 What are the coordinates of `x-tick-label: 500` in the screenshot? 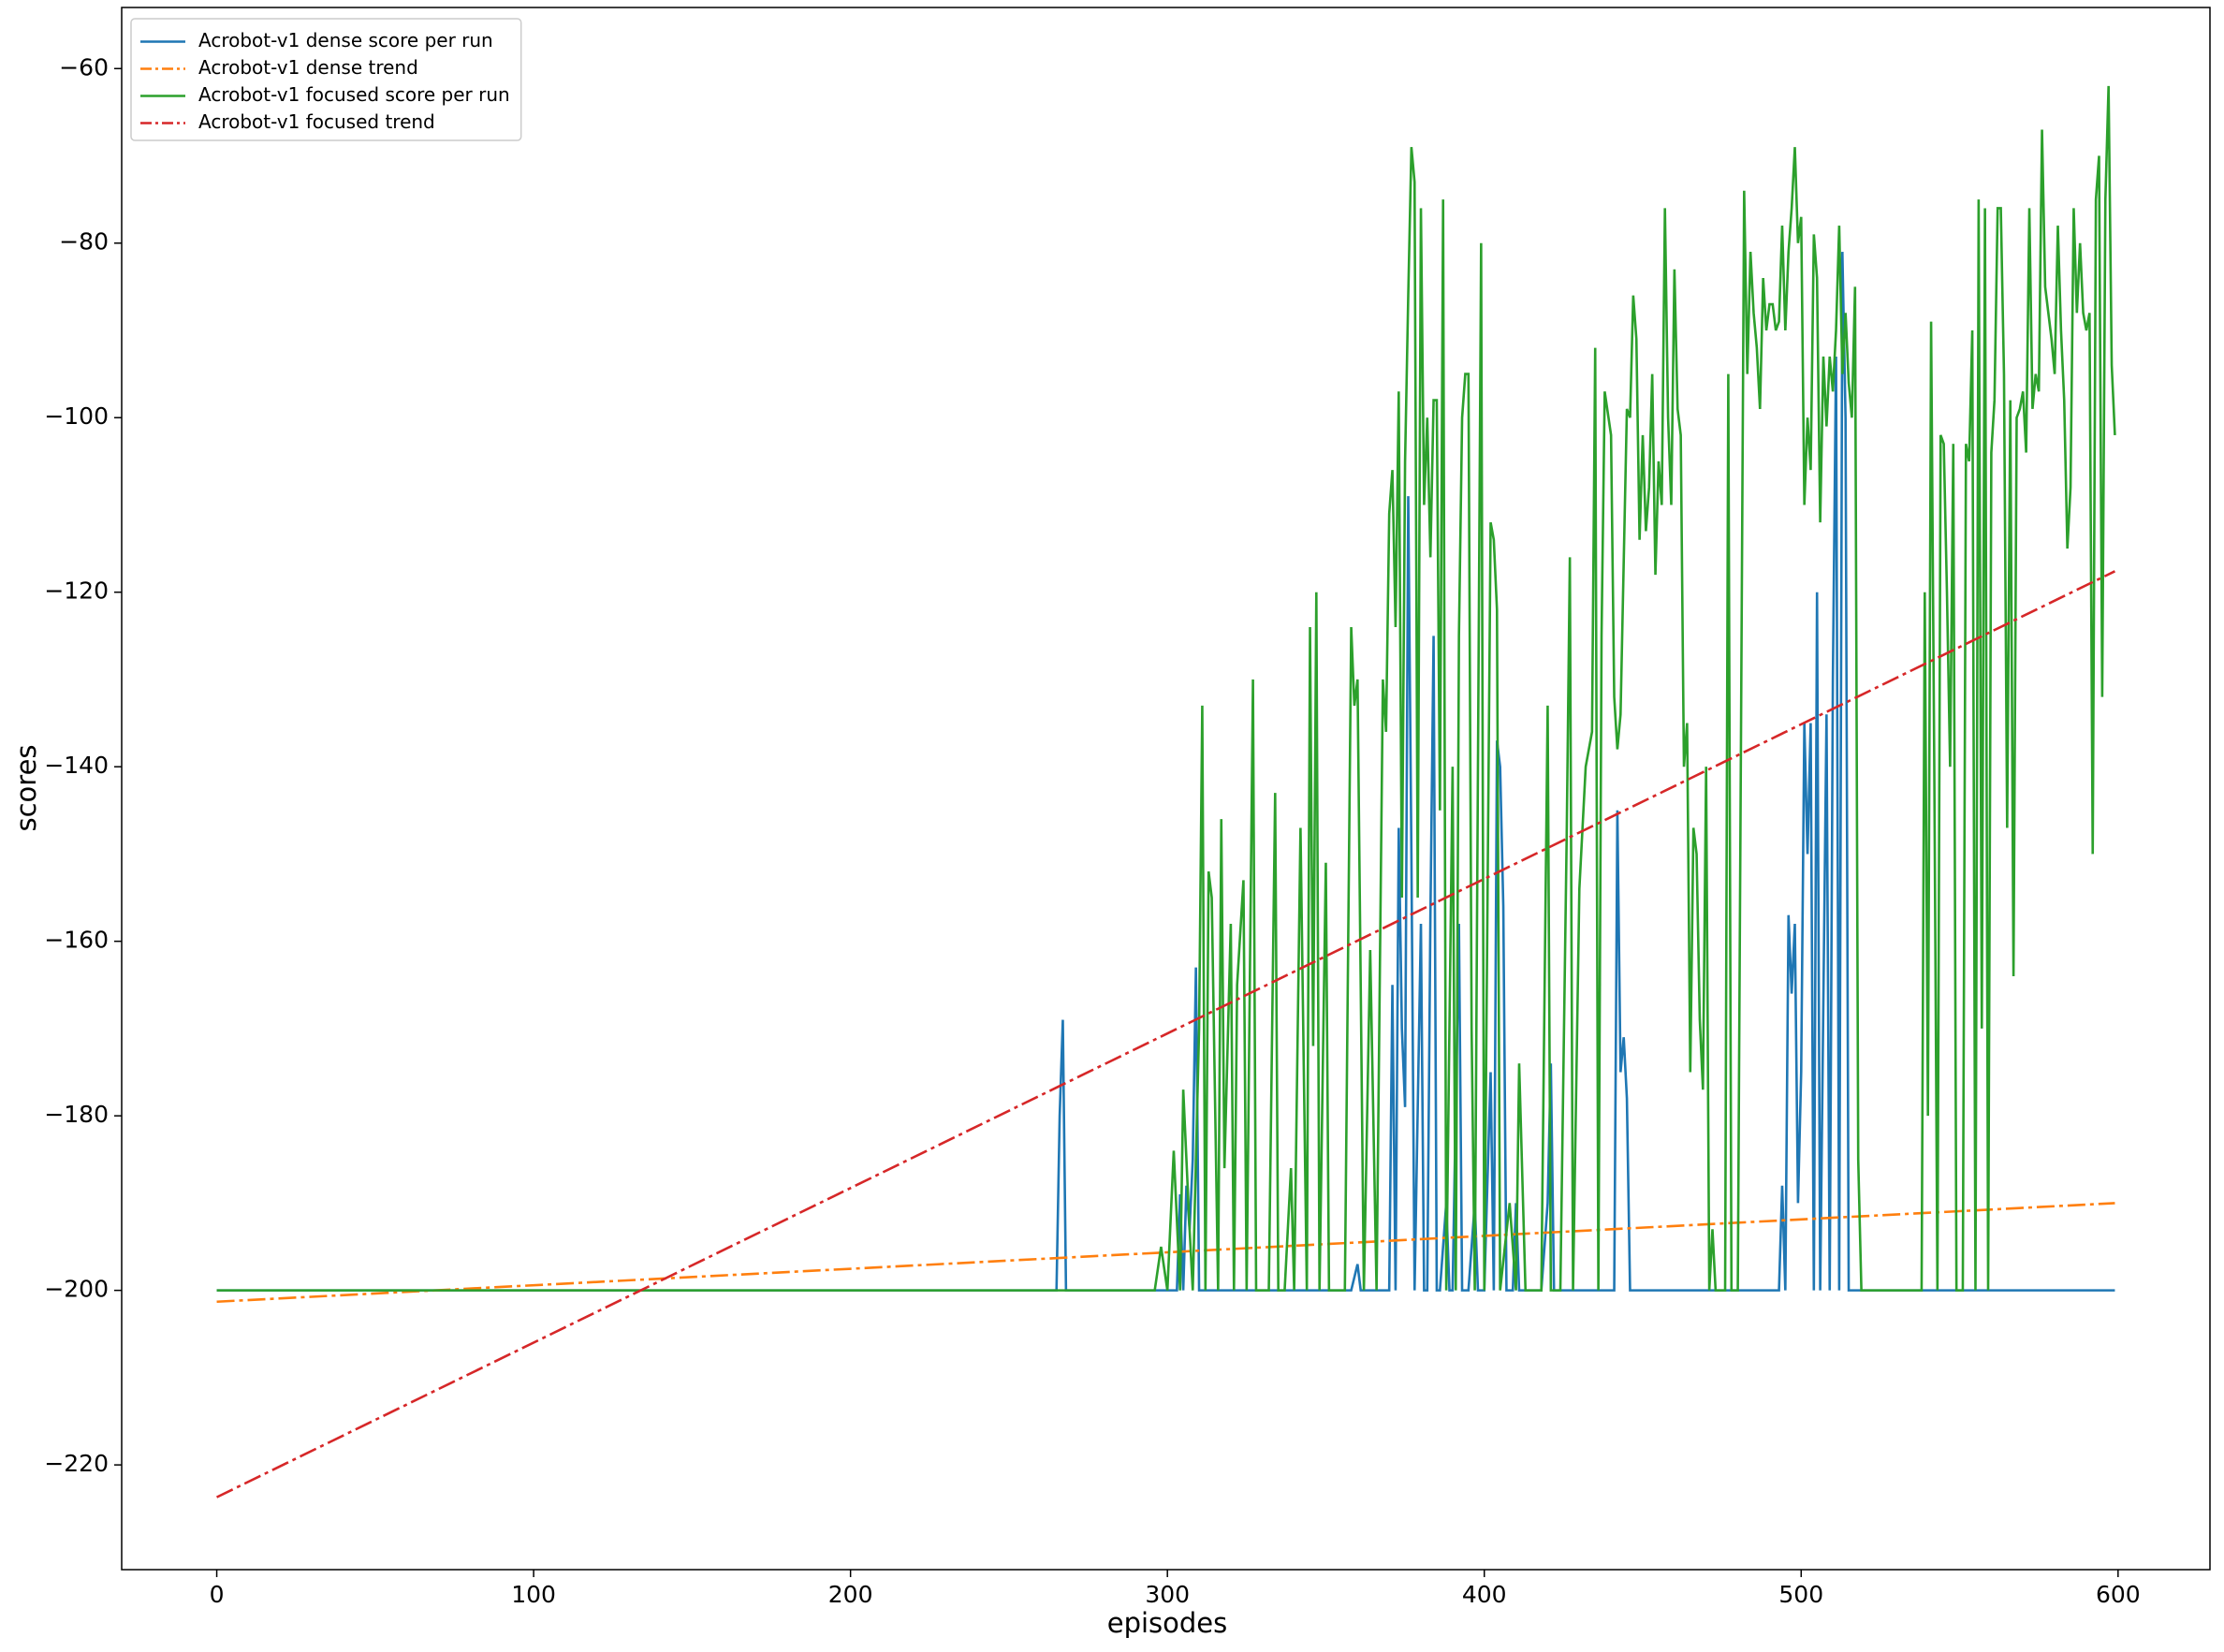 It's located at (1800, 1594).